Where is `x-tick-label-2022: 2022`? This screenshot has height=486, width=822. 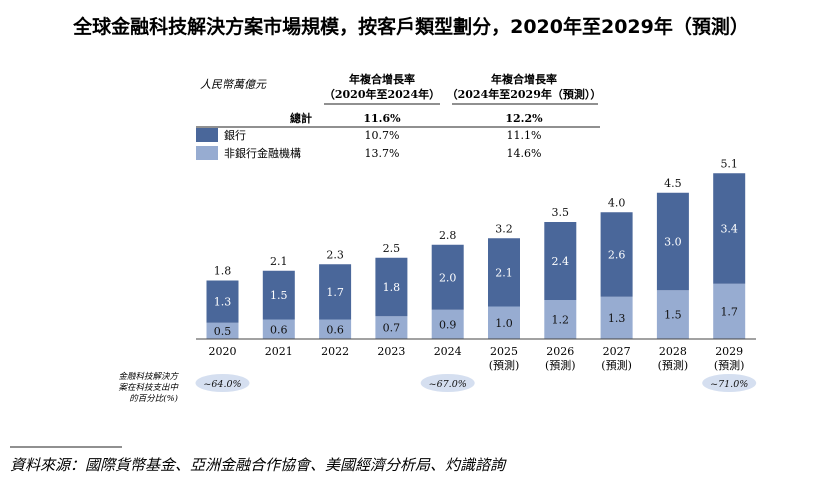
x-tick-label-2022: 2022 is located at coordinates (335, 351).